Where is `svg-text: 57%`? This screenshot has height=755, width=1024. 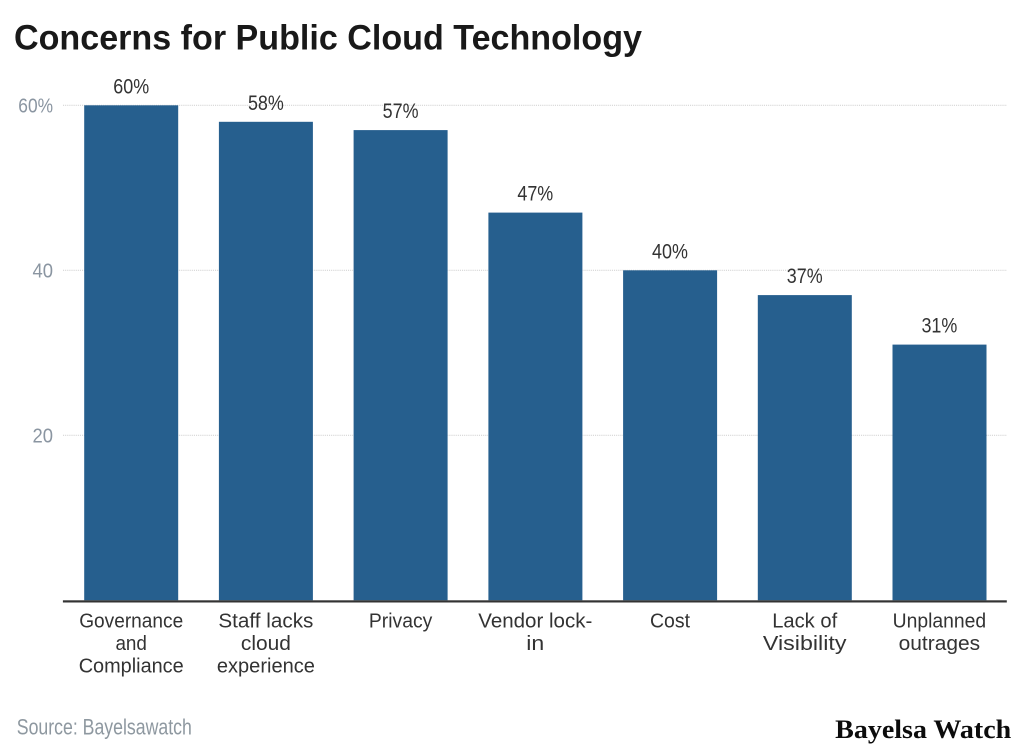 svg-text: 57% is located at coordinates (401, 111).